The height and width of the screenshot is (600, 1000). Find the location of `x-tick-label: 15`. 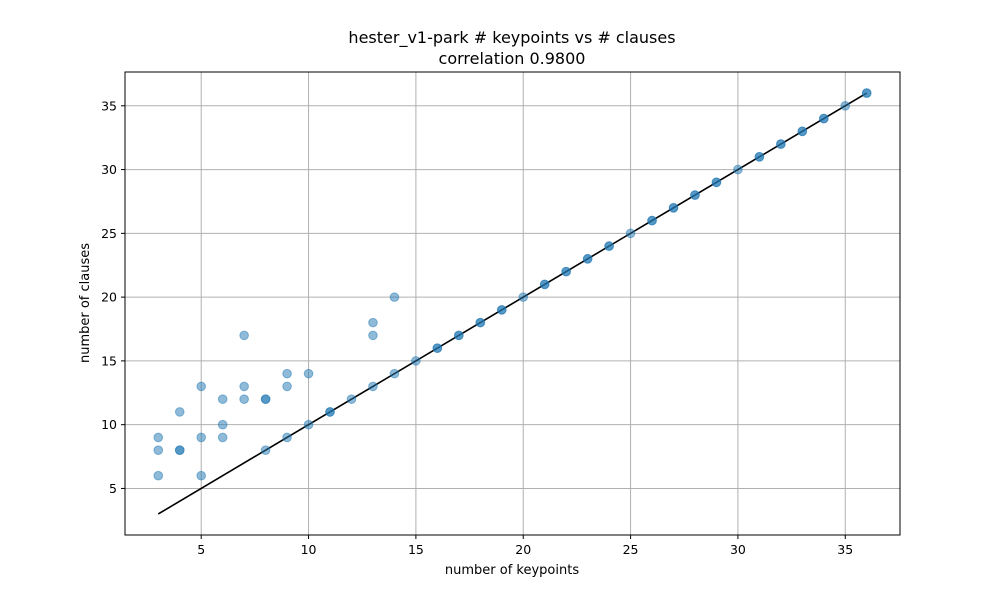

x-tick-label: 15 is located at coordinates (416, 549).